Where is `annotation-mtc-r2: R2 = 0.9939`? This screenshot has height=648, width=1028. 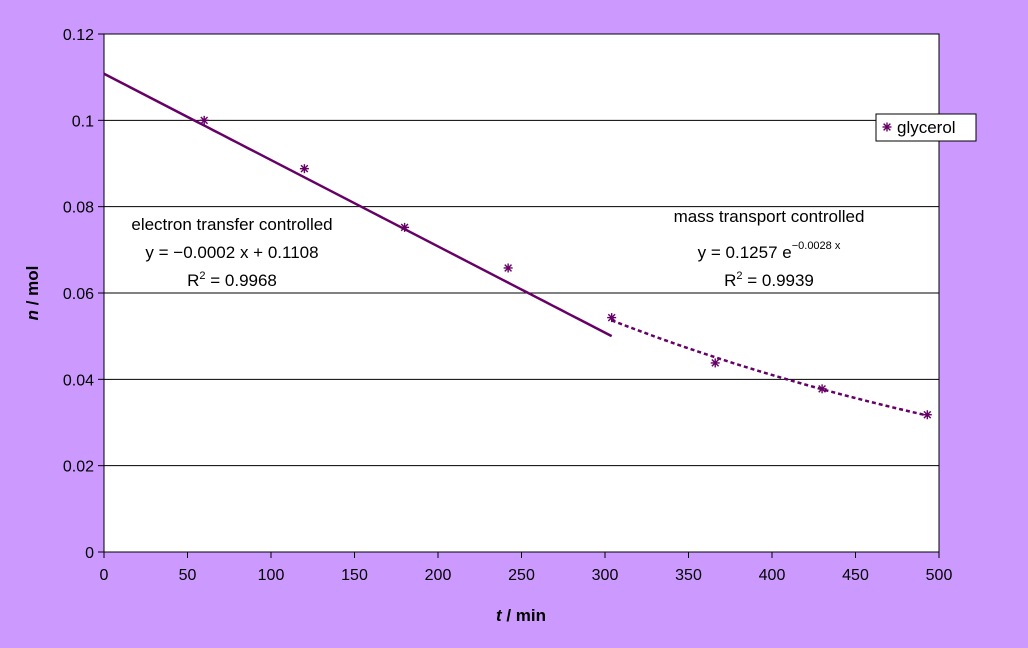 annotation-mtc-r2: R2 = 0.9939 is located at coordinates (769, 280).